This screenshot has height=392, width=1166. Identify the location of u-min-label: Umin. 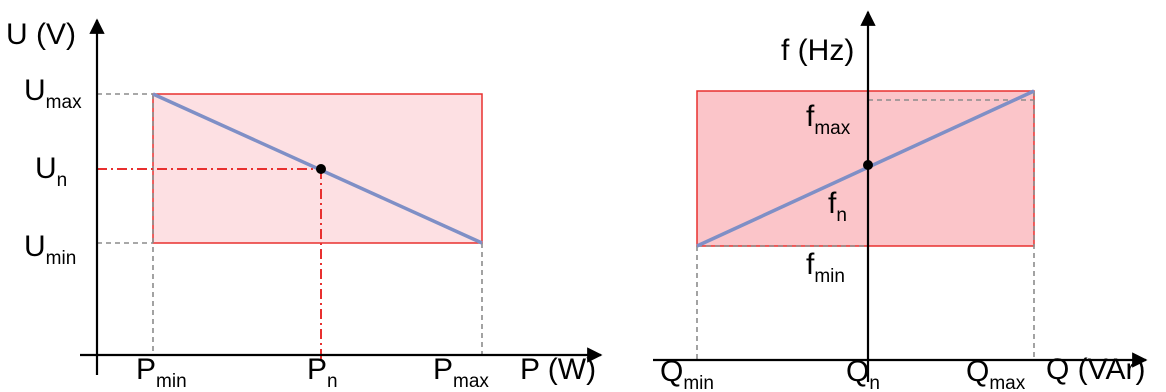
(50, 249).